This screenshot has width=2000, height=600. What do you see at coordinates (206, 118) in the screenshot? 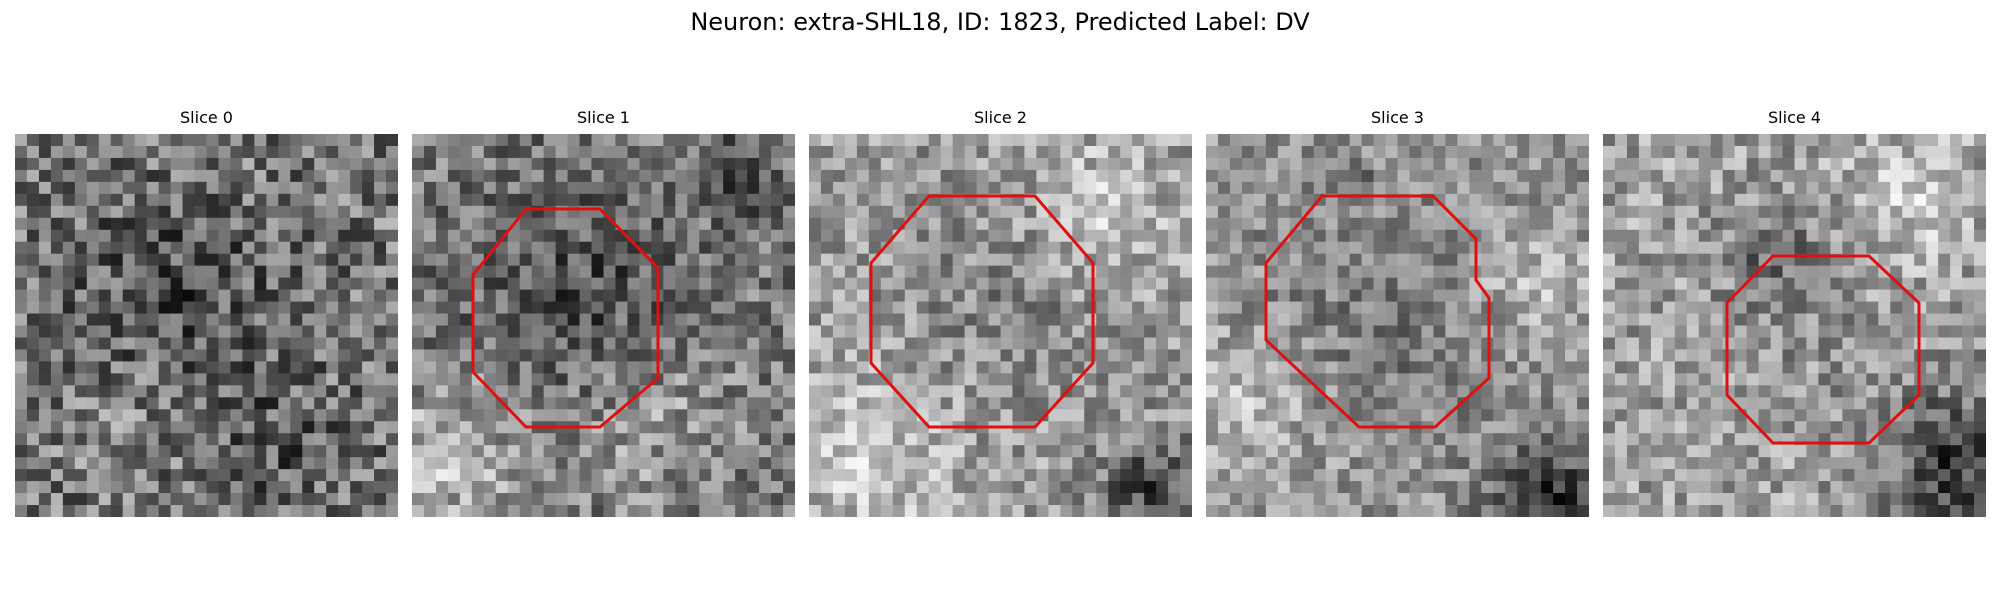
I see `slice-title: Slice 0` at bounding box center [206, 118].